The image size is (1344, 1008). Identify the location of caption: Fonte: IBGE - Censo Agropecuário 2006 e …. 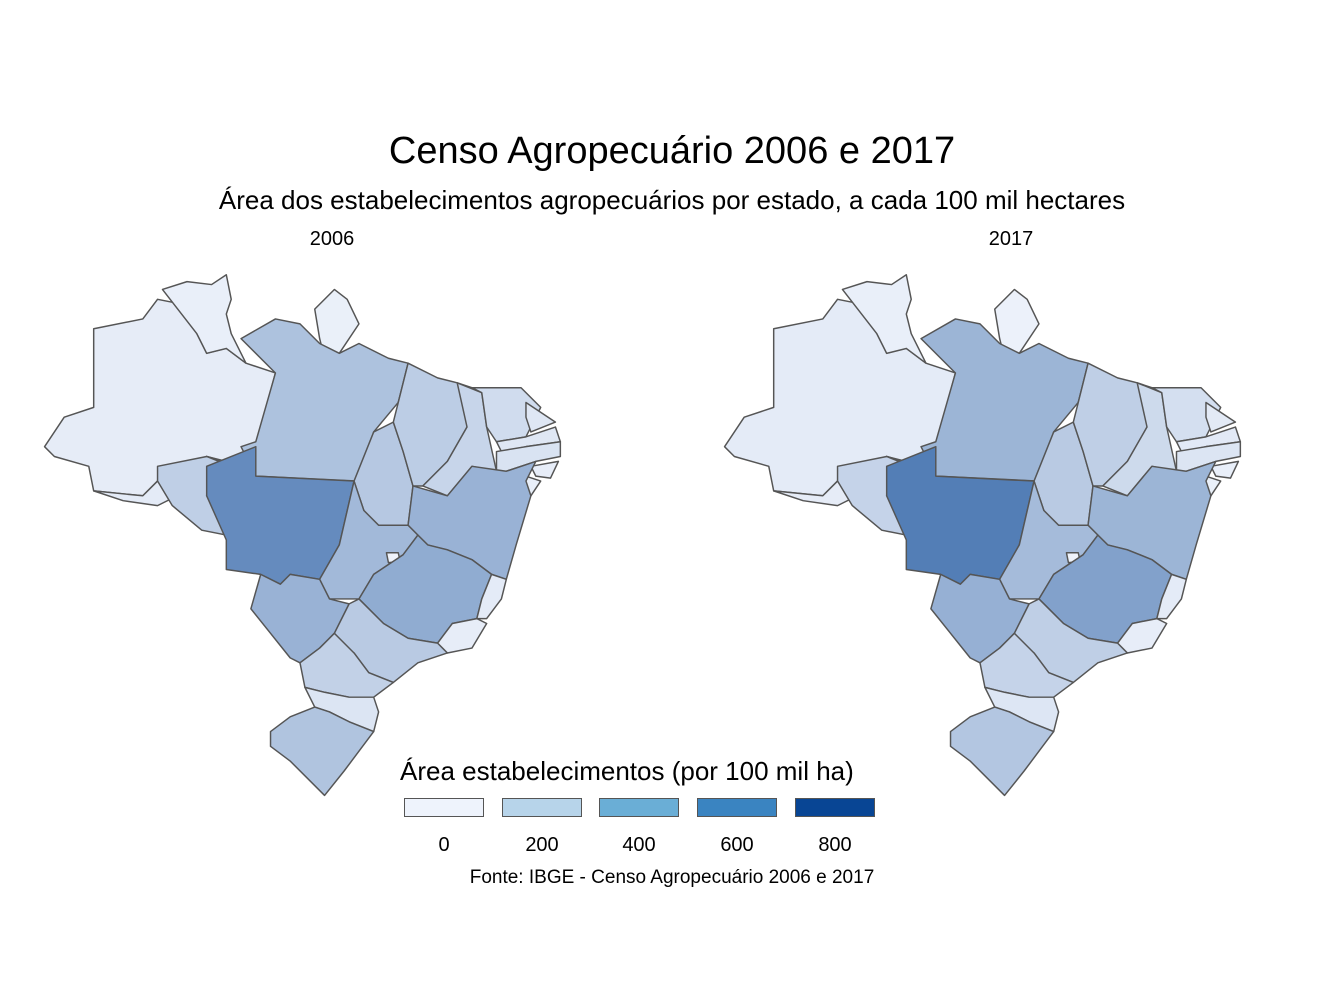
(672, 877).